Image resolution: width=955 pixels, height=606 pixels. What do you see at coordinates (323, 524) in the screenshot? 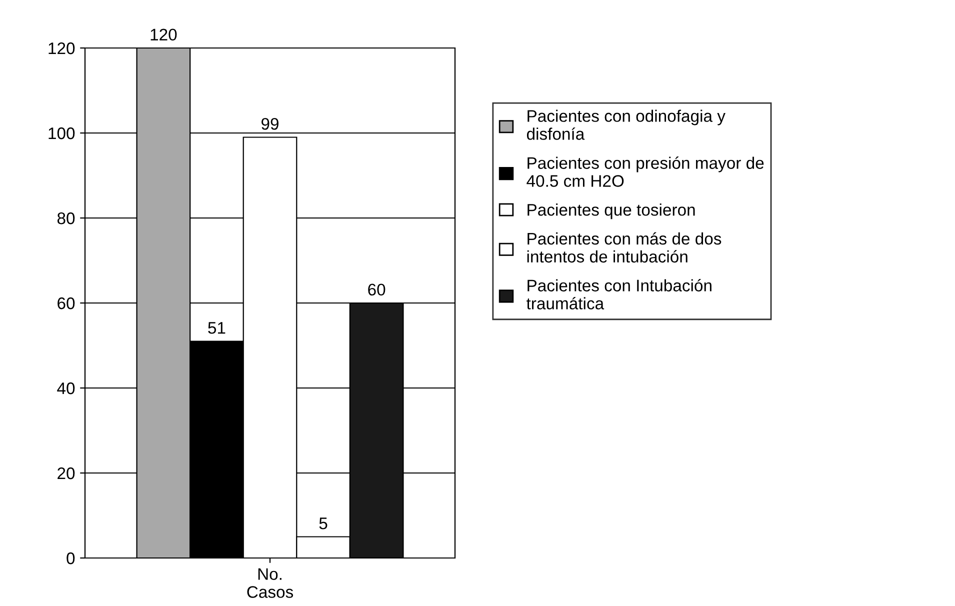
I see `data-label: 5` at bounding box center [323, 524].